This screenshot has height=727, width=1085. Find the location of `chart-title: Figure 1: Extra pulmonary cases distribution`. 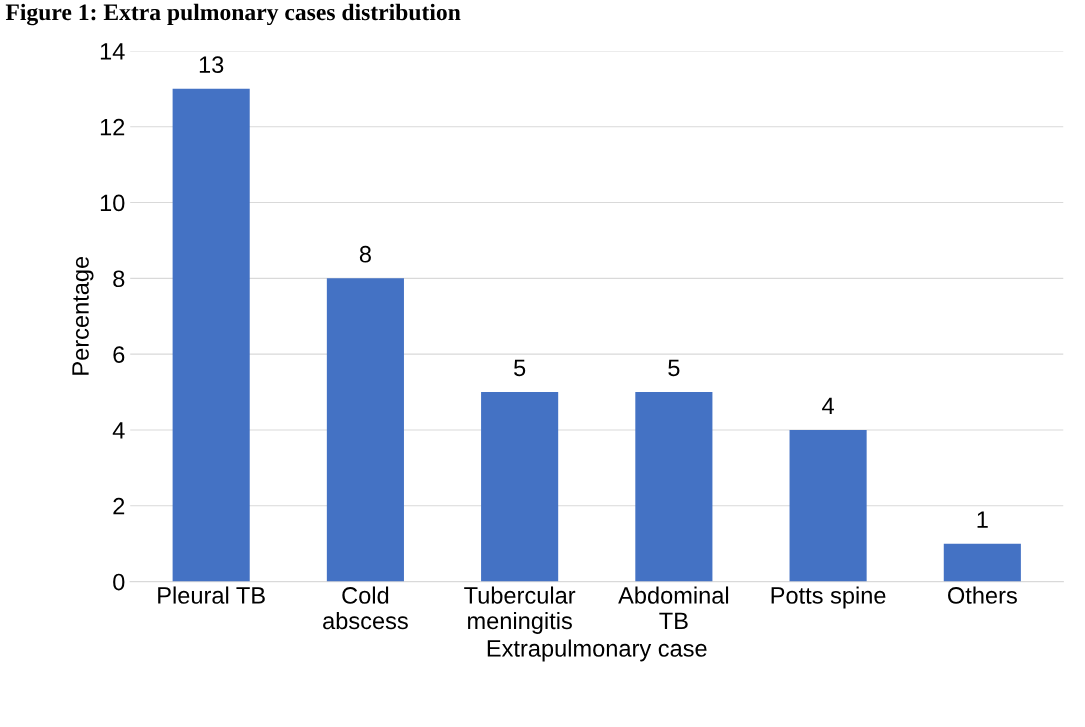

chart-title: Figure 1: Extra pulmonary cases distribution is located at coordinates (233, 14).